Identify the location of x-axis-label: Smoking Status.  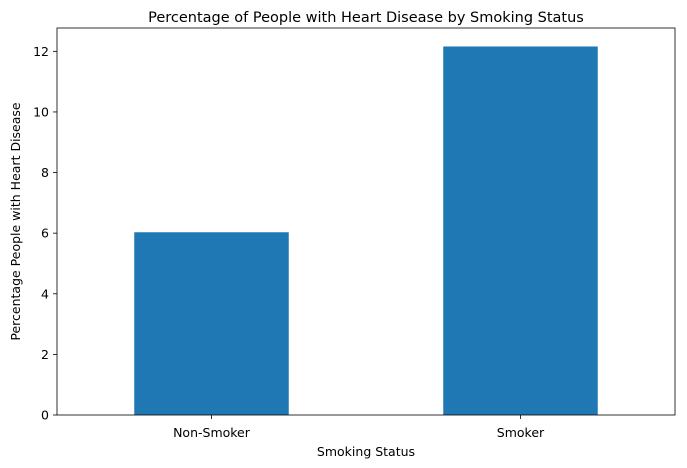
(366, 451).